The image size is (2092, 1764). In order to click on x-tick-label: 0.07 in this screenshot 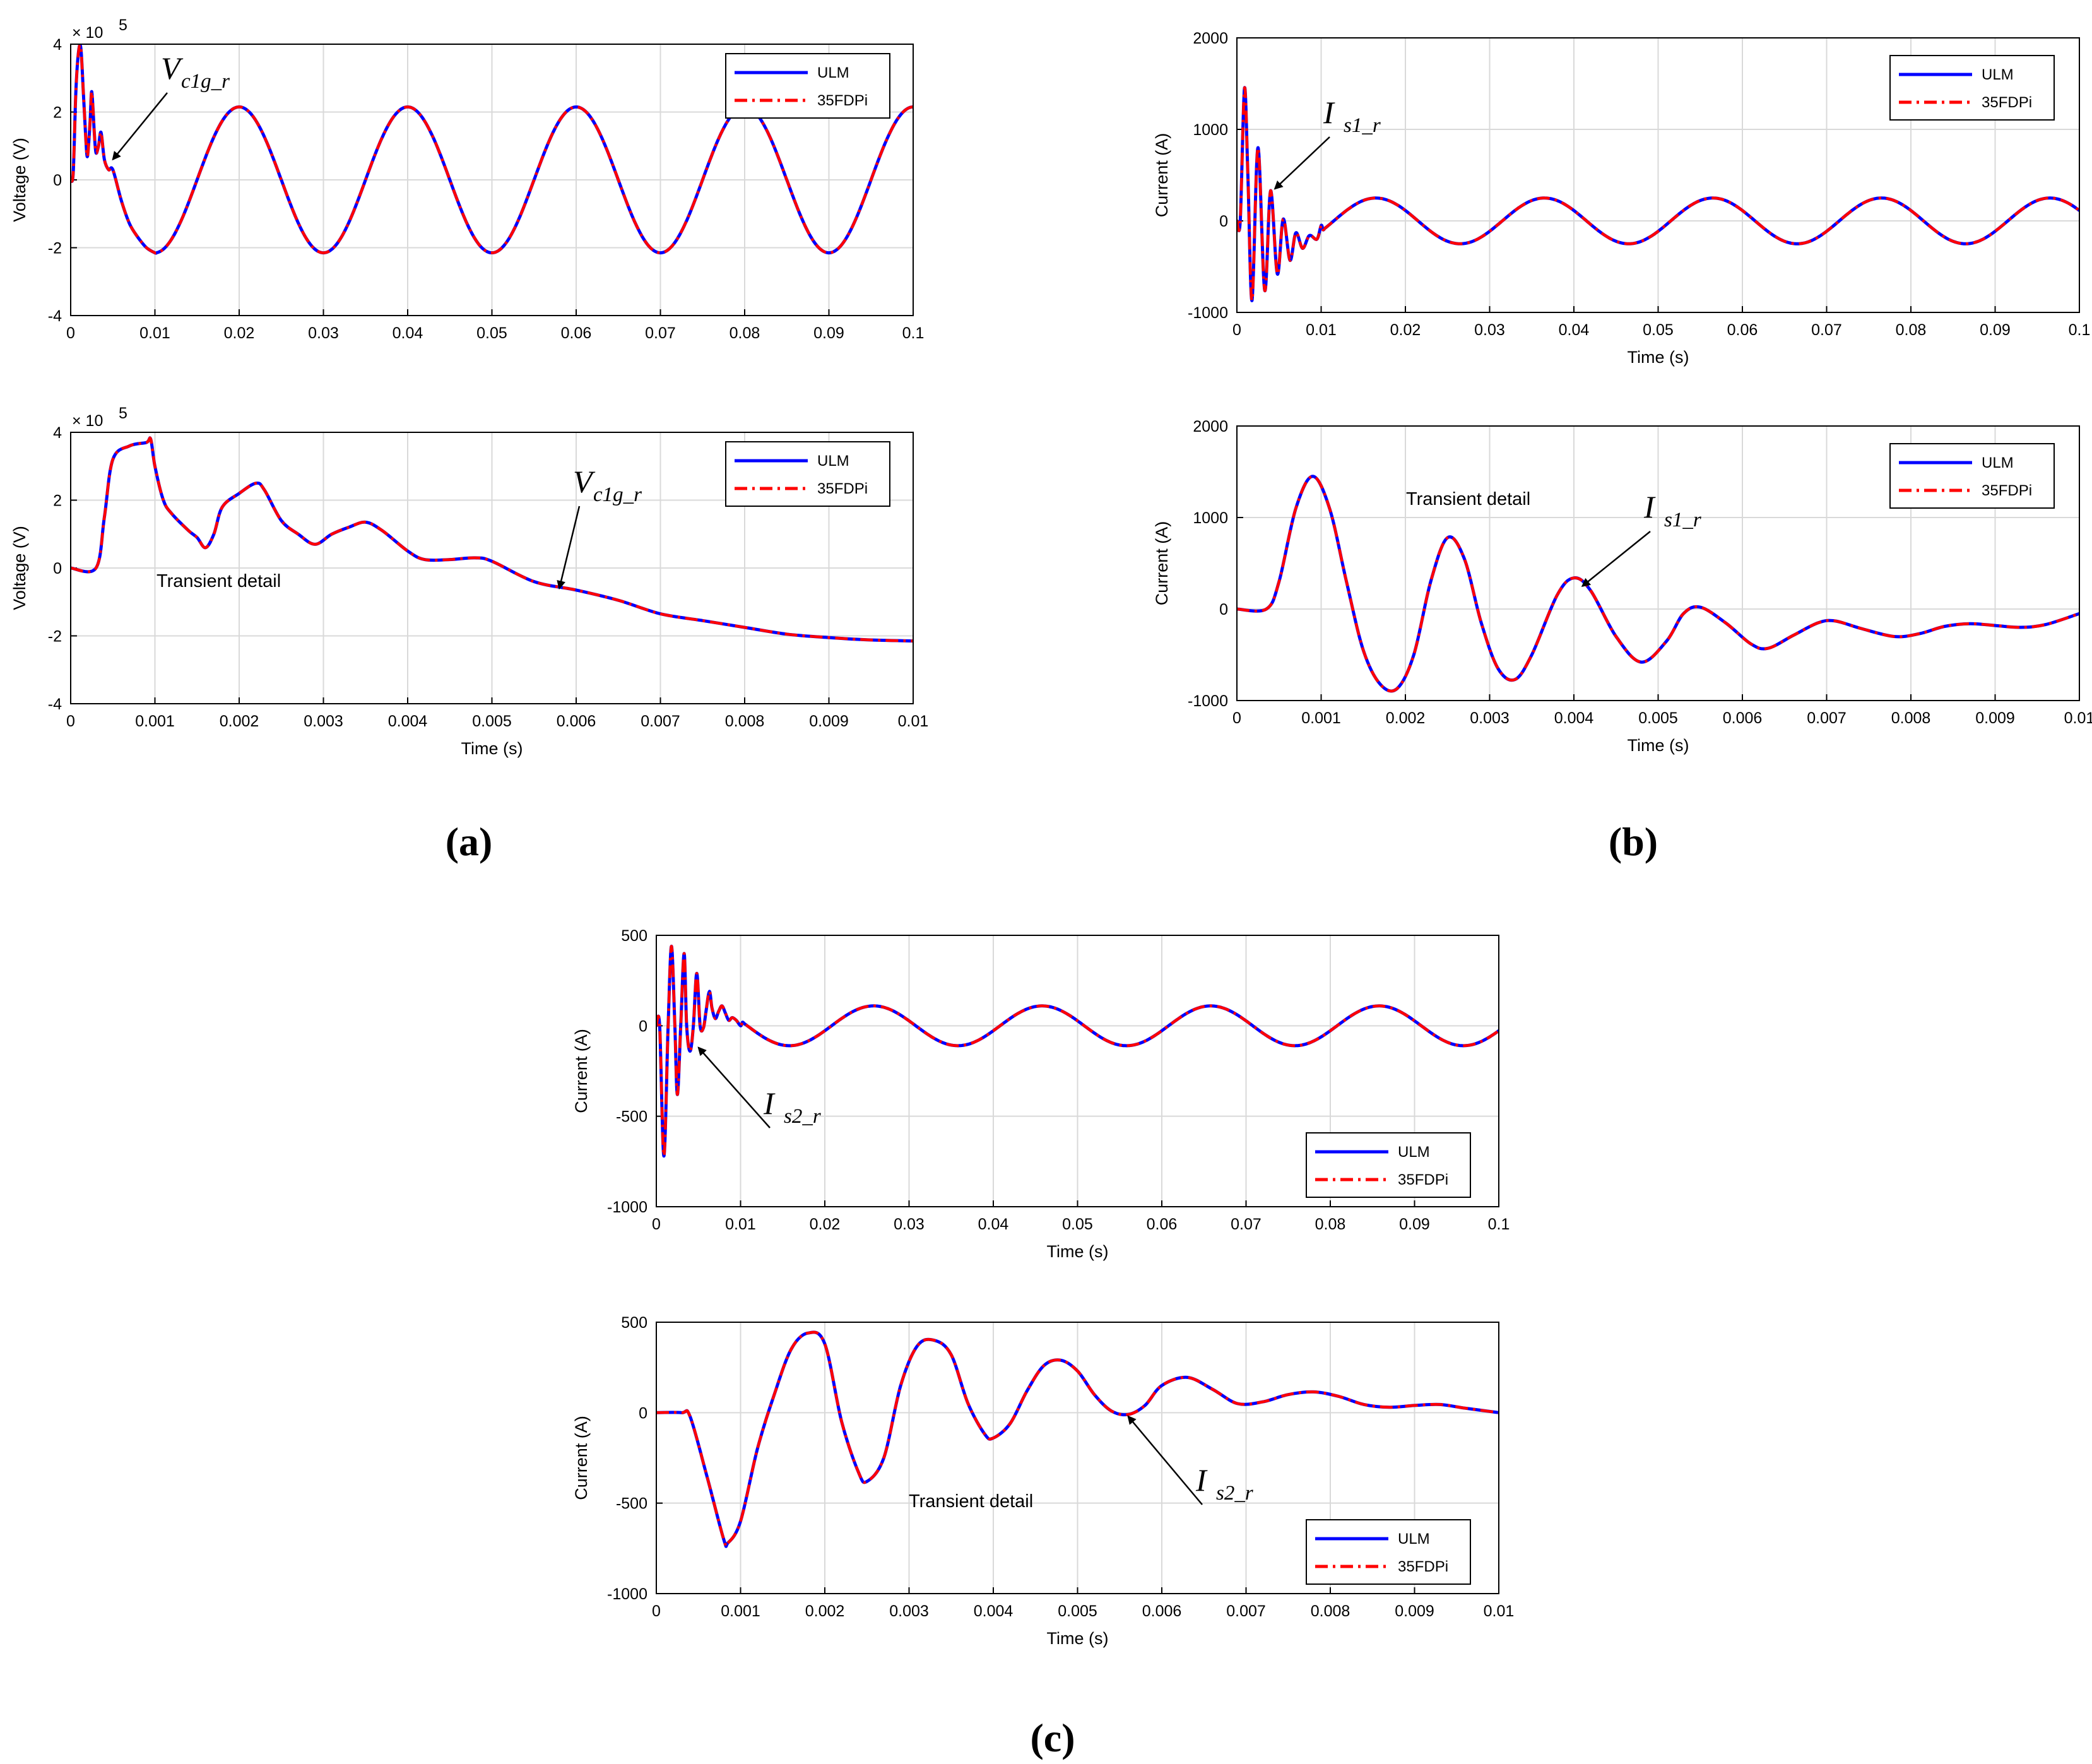, I will do `click(1246, 1224)`.